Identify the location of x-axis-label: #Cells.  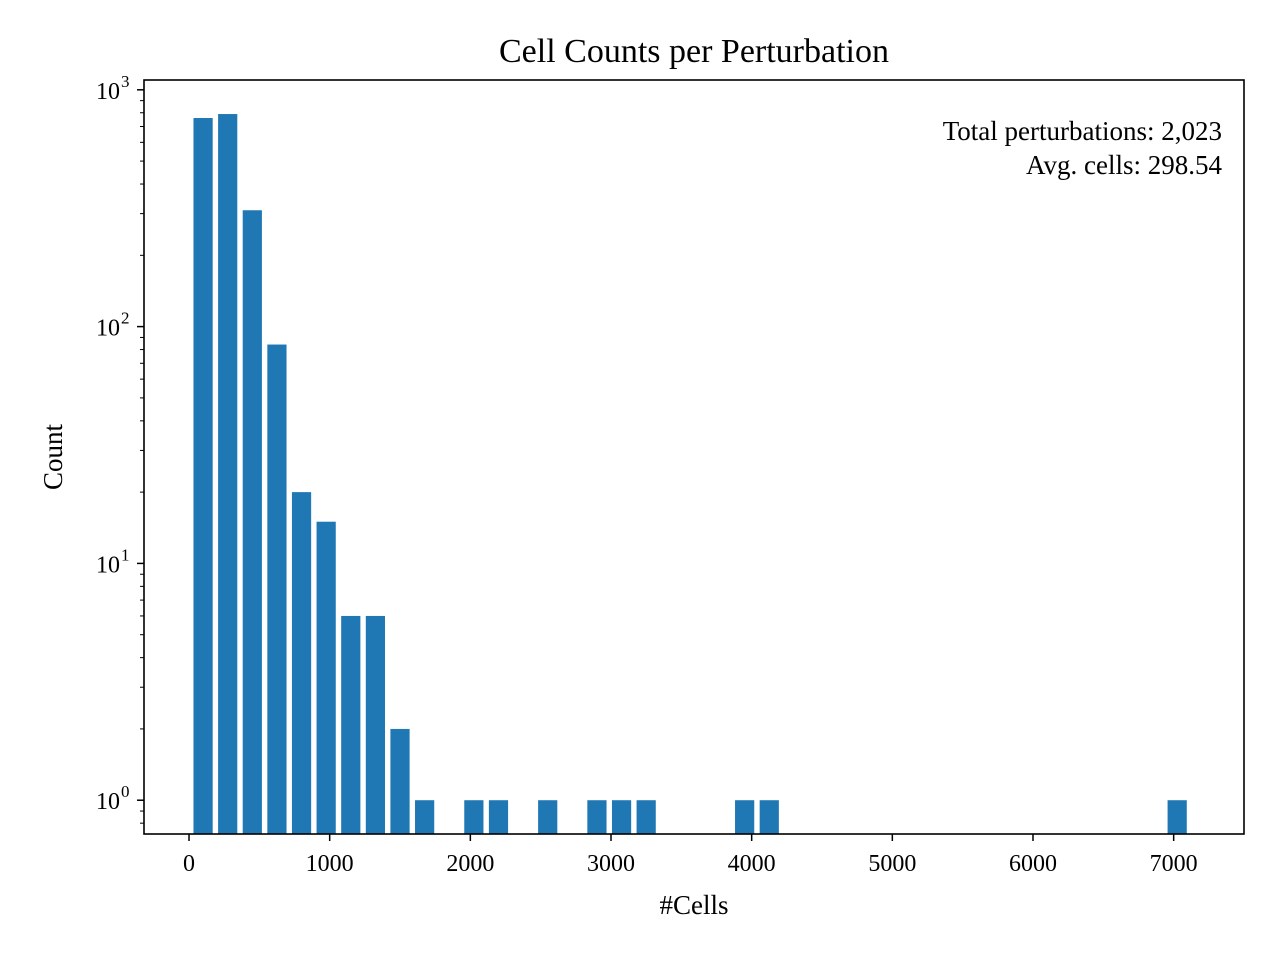
(693, 905).